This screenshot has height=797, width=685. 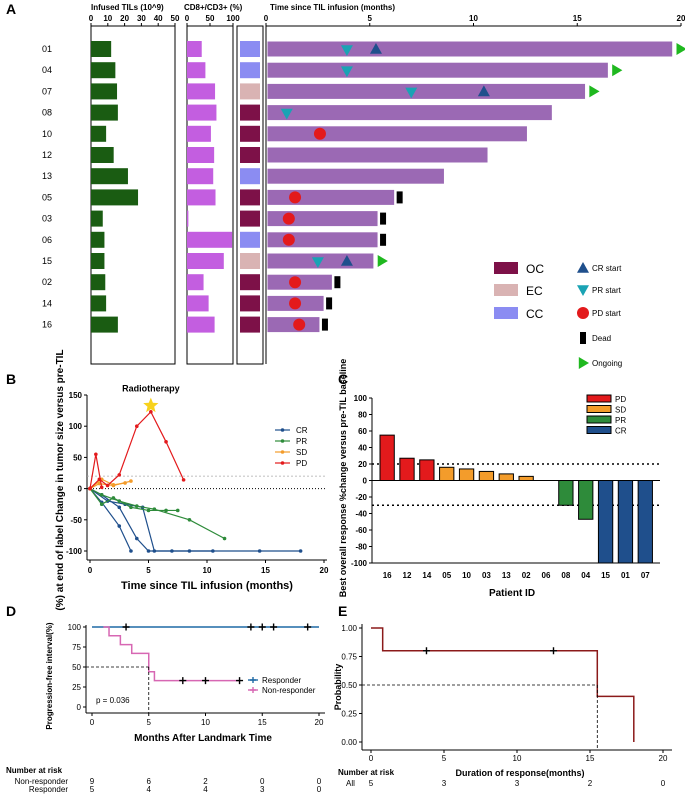 I want to click on swim-bar, so click(x=322, y=240).